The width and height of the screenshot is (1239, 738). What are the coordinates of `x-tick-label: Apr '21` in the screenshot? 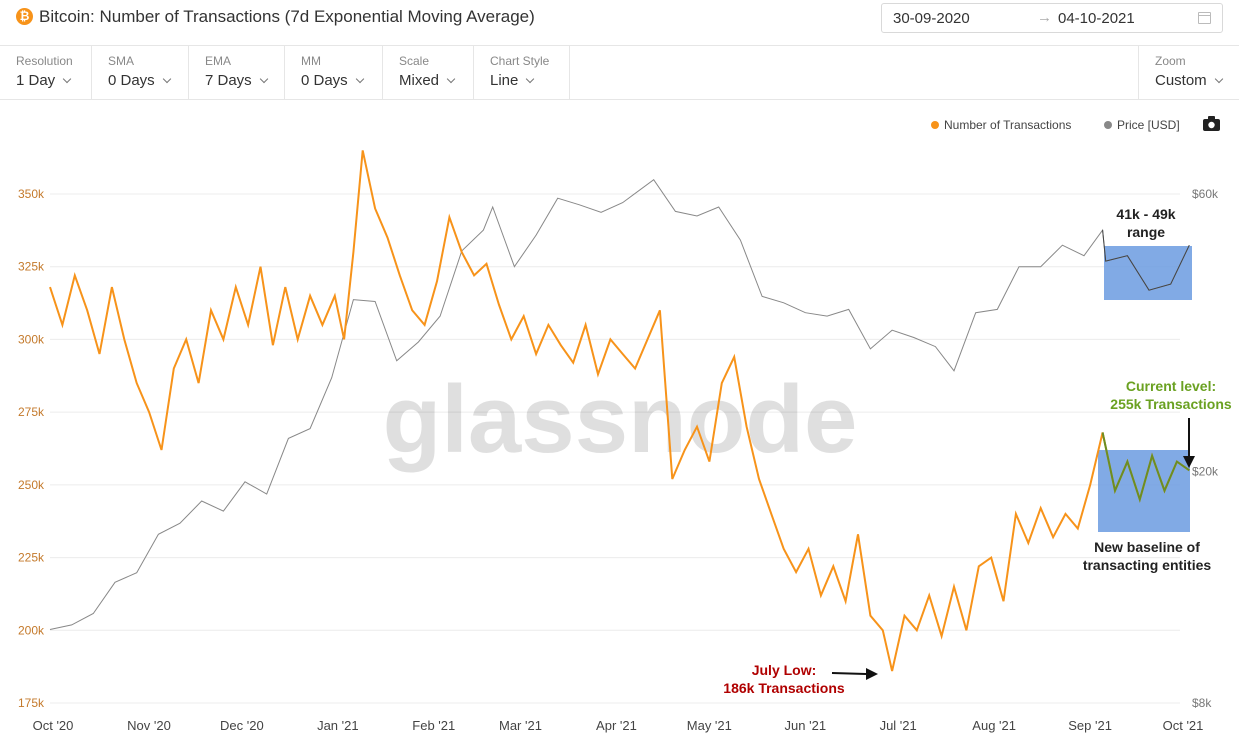 It's located at (616, 725).